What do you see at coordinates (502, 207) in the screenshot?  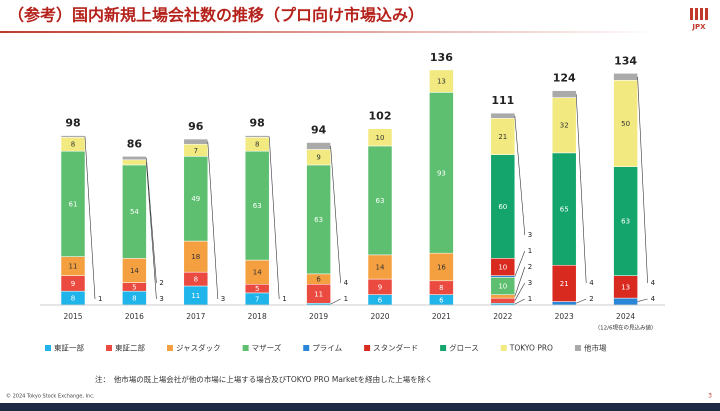 I see `segment-label: 60` at bounding box center [502, 207].